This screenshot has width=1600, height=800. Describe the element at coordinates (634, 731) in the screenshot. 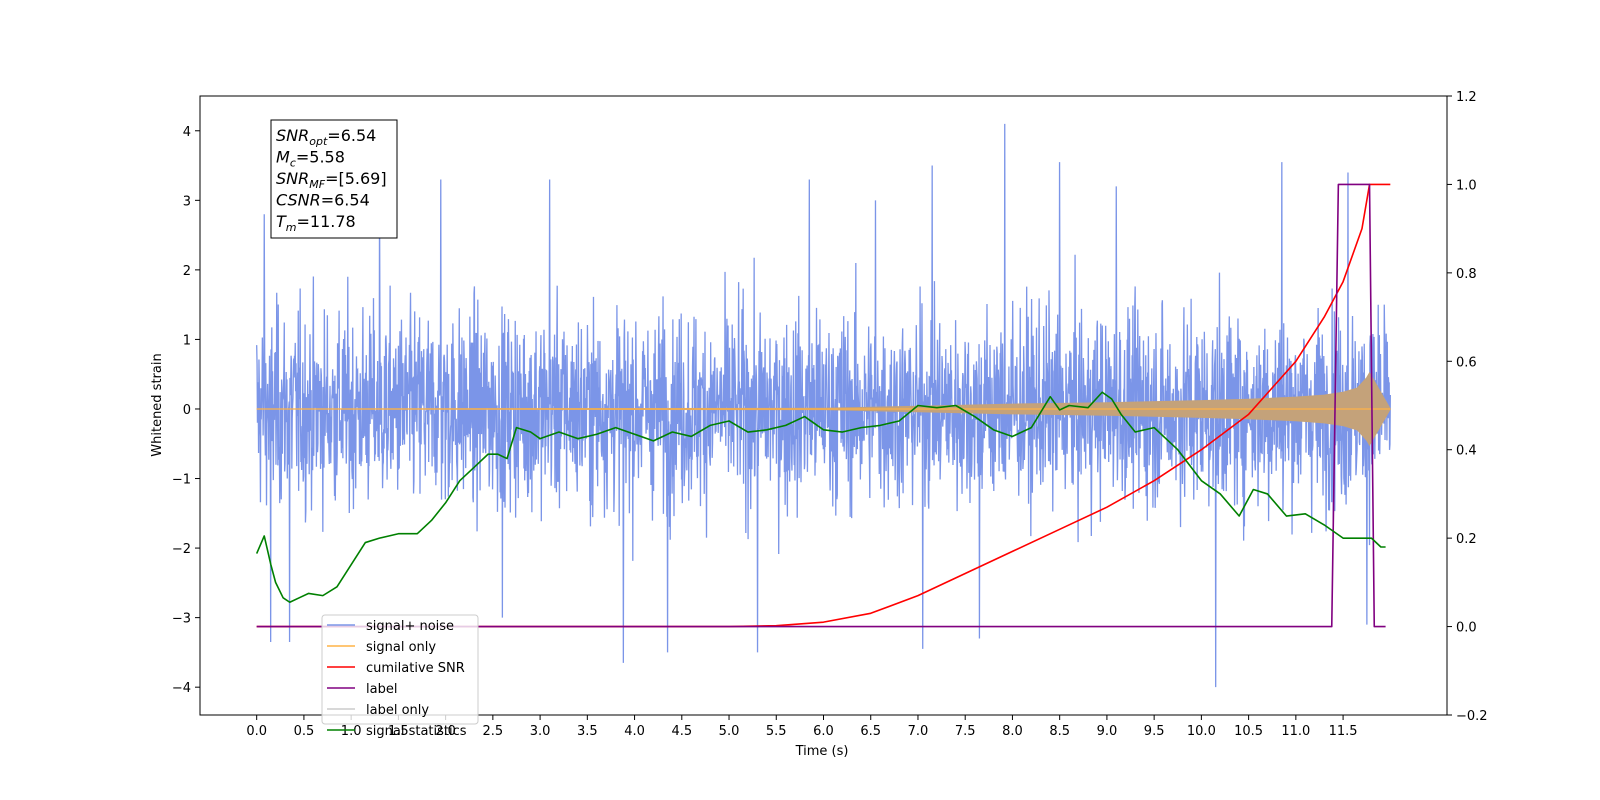

I see `x-tick-label: 4.0` at that location.